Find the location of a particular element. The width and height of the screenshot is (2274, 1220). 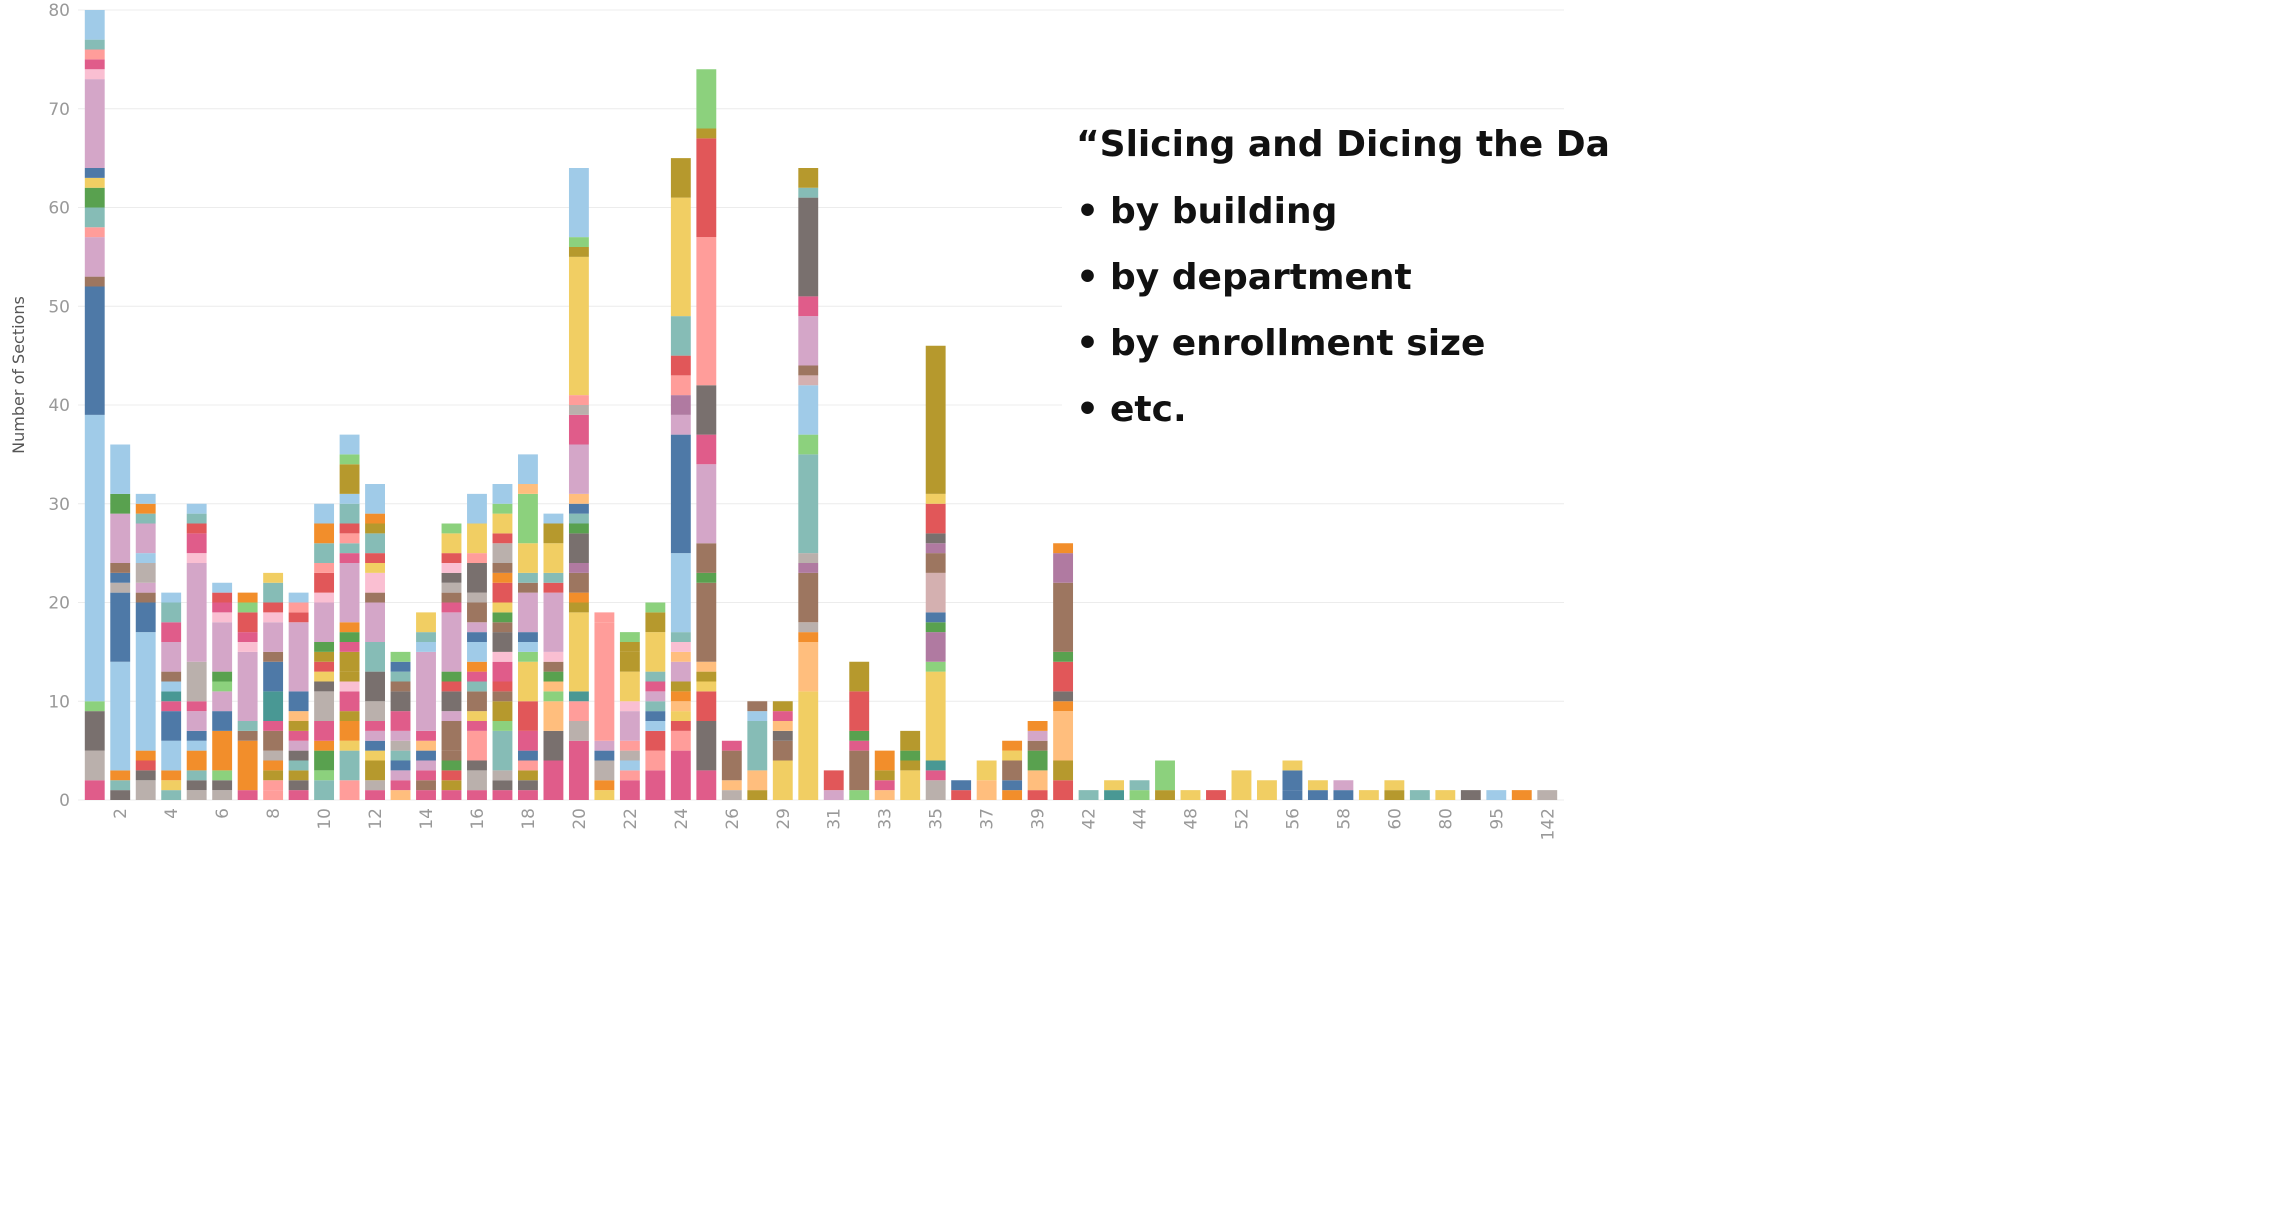

callout-item-label: etc. is located at coordinates (1148, 409).